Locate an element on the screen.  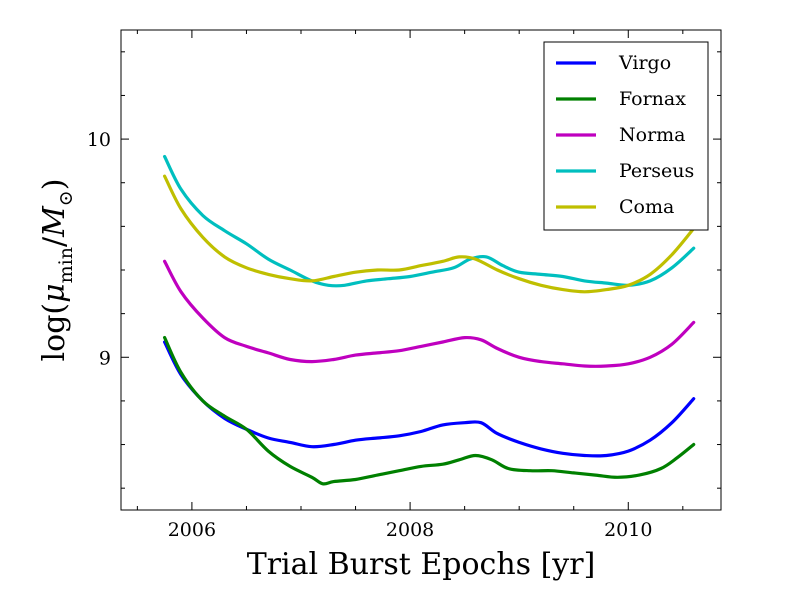
series-line-perseus is located at coordinates (429, 221).